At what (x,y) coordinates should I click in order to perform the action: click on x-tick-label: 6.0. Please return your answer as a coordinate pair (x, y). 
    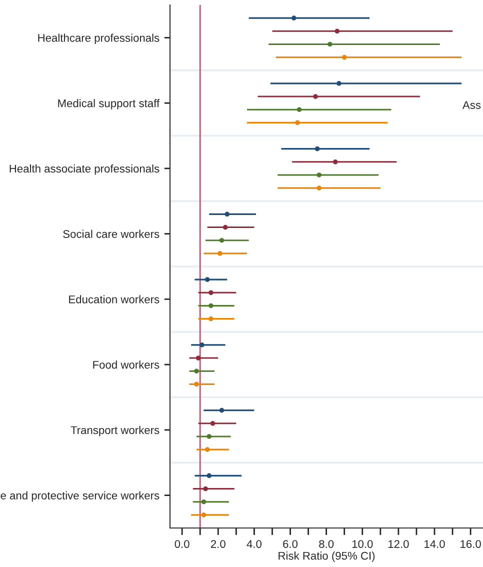
    Looking at the image, I should click on (290, 544).